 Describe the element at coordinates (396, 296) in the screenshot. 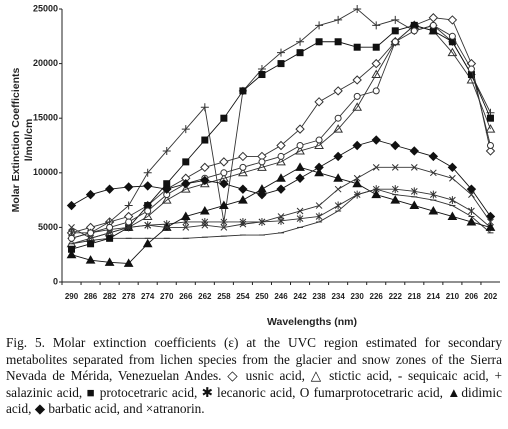

I see `x-tick-label: 222` at that location.